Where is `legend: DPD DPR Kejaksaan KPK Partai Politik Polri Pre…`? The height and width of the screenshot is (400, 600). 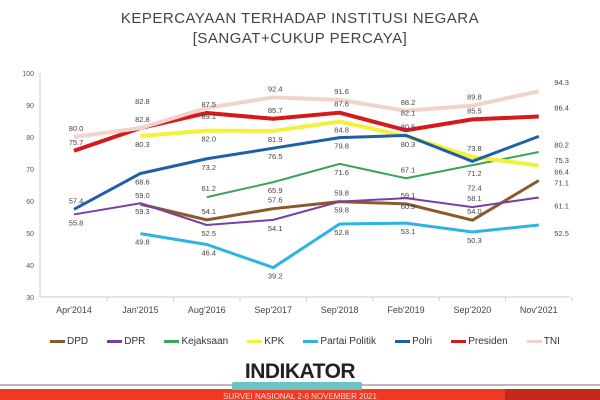
legend: DPD DPR Kejaksaan KPK Partai Politik Polri Pre… is located at coordinates (305, 341).